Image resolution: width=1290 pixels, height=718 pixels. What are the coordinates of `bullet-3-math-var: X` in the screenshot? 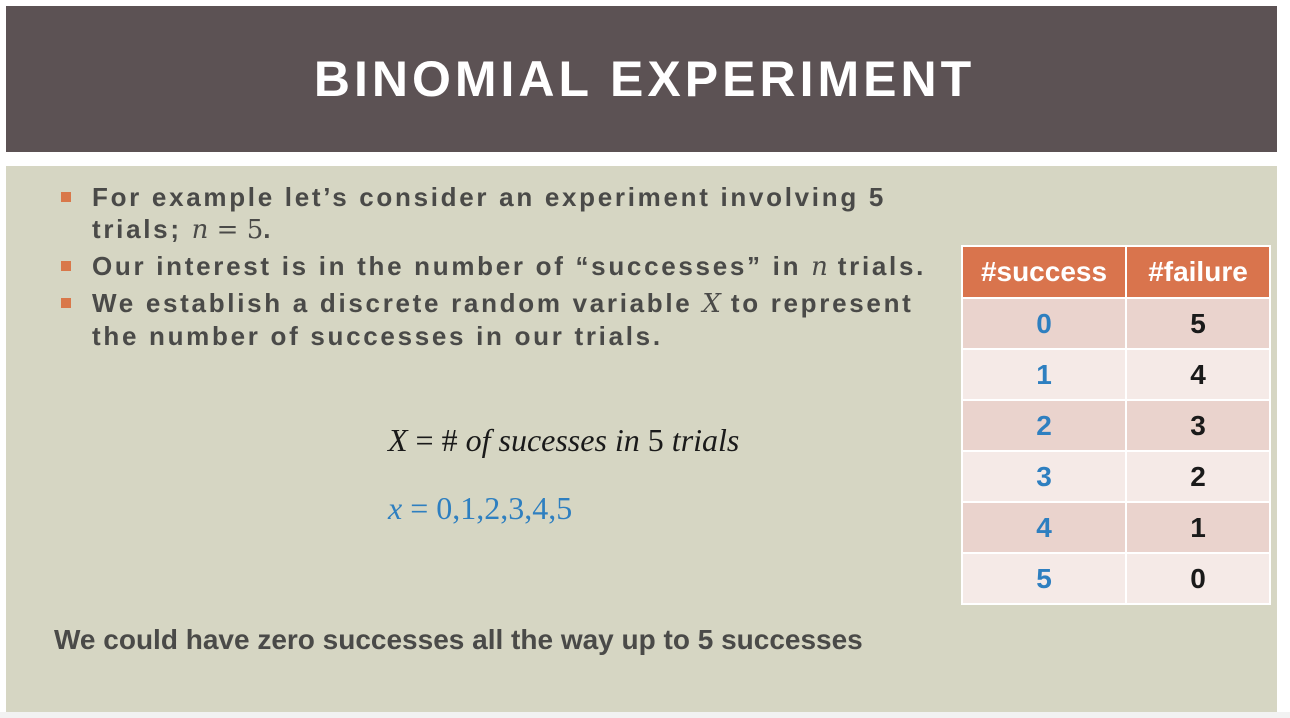 It's located at (711, 304).